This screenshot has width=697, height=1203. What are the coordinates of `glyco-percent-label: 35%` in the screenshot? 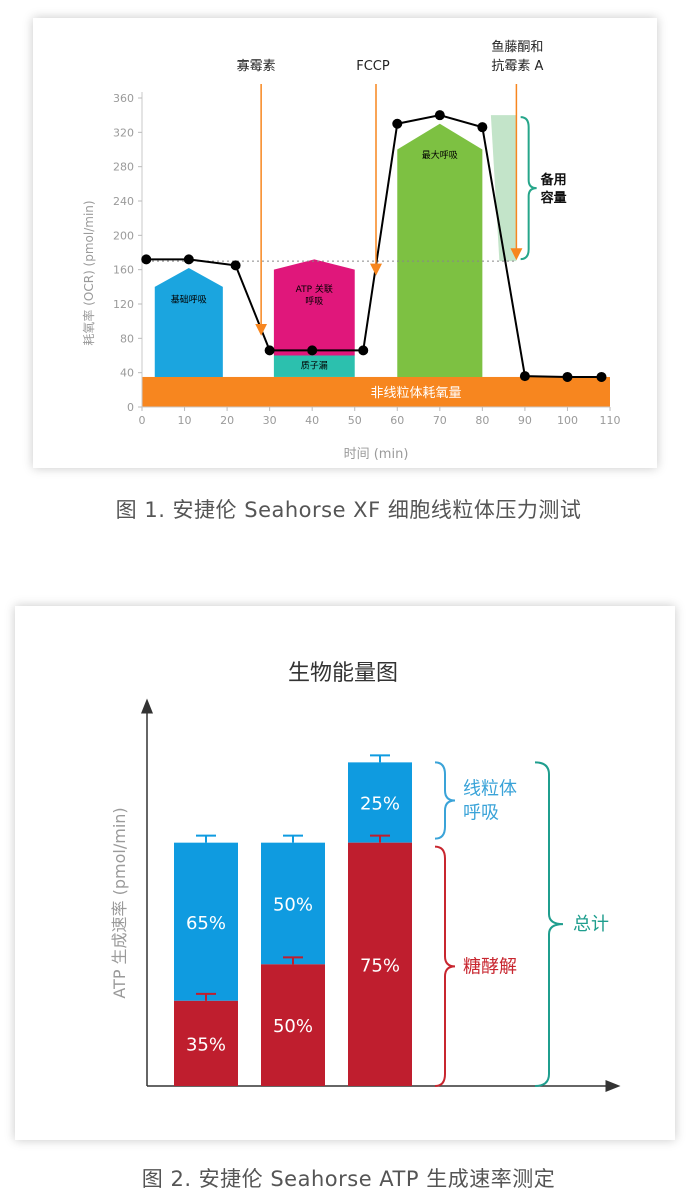 It's located at (206, 1044).